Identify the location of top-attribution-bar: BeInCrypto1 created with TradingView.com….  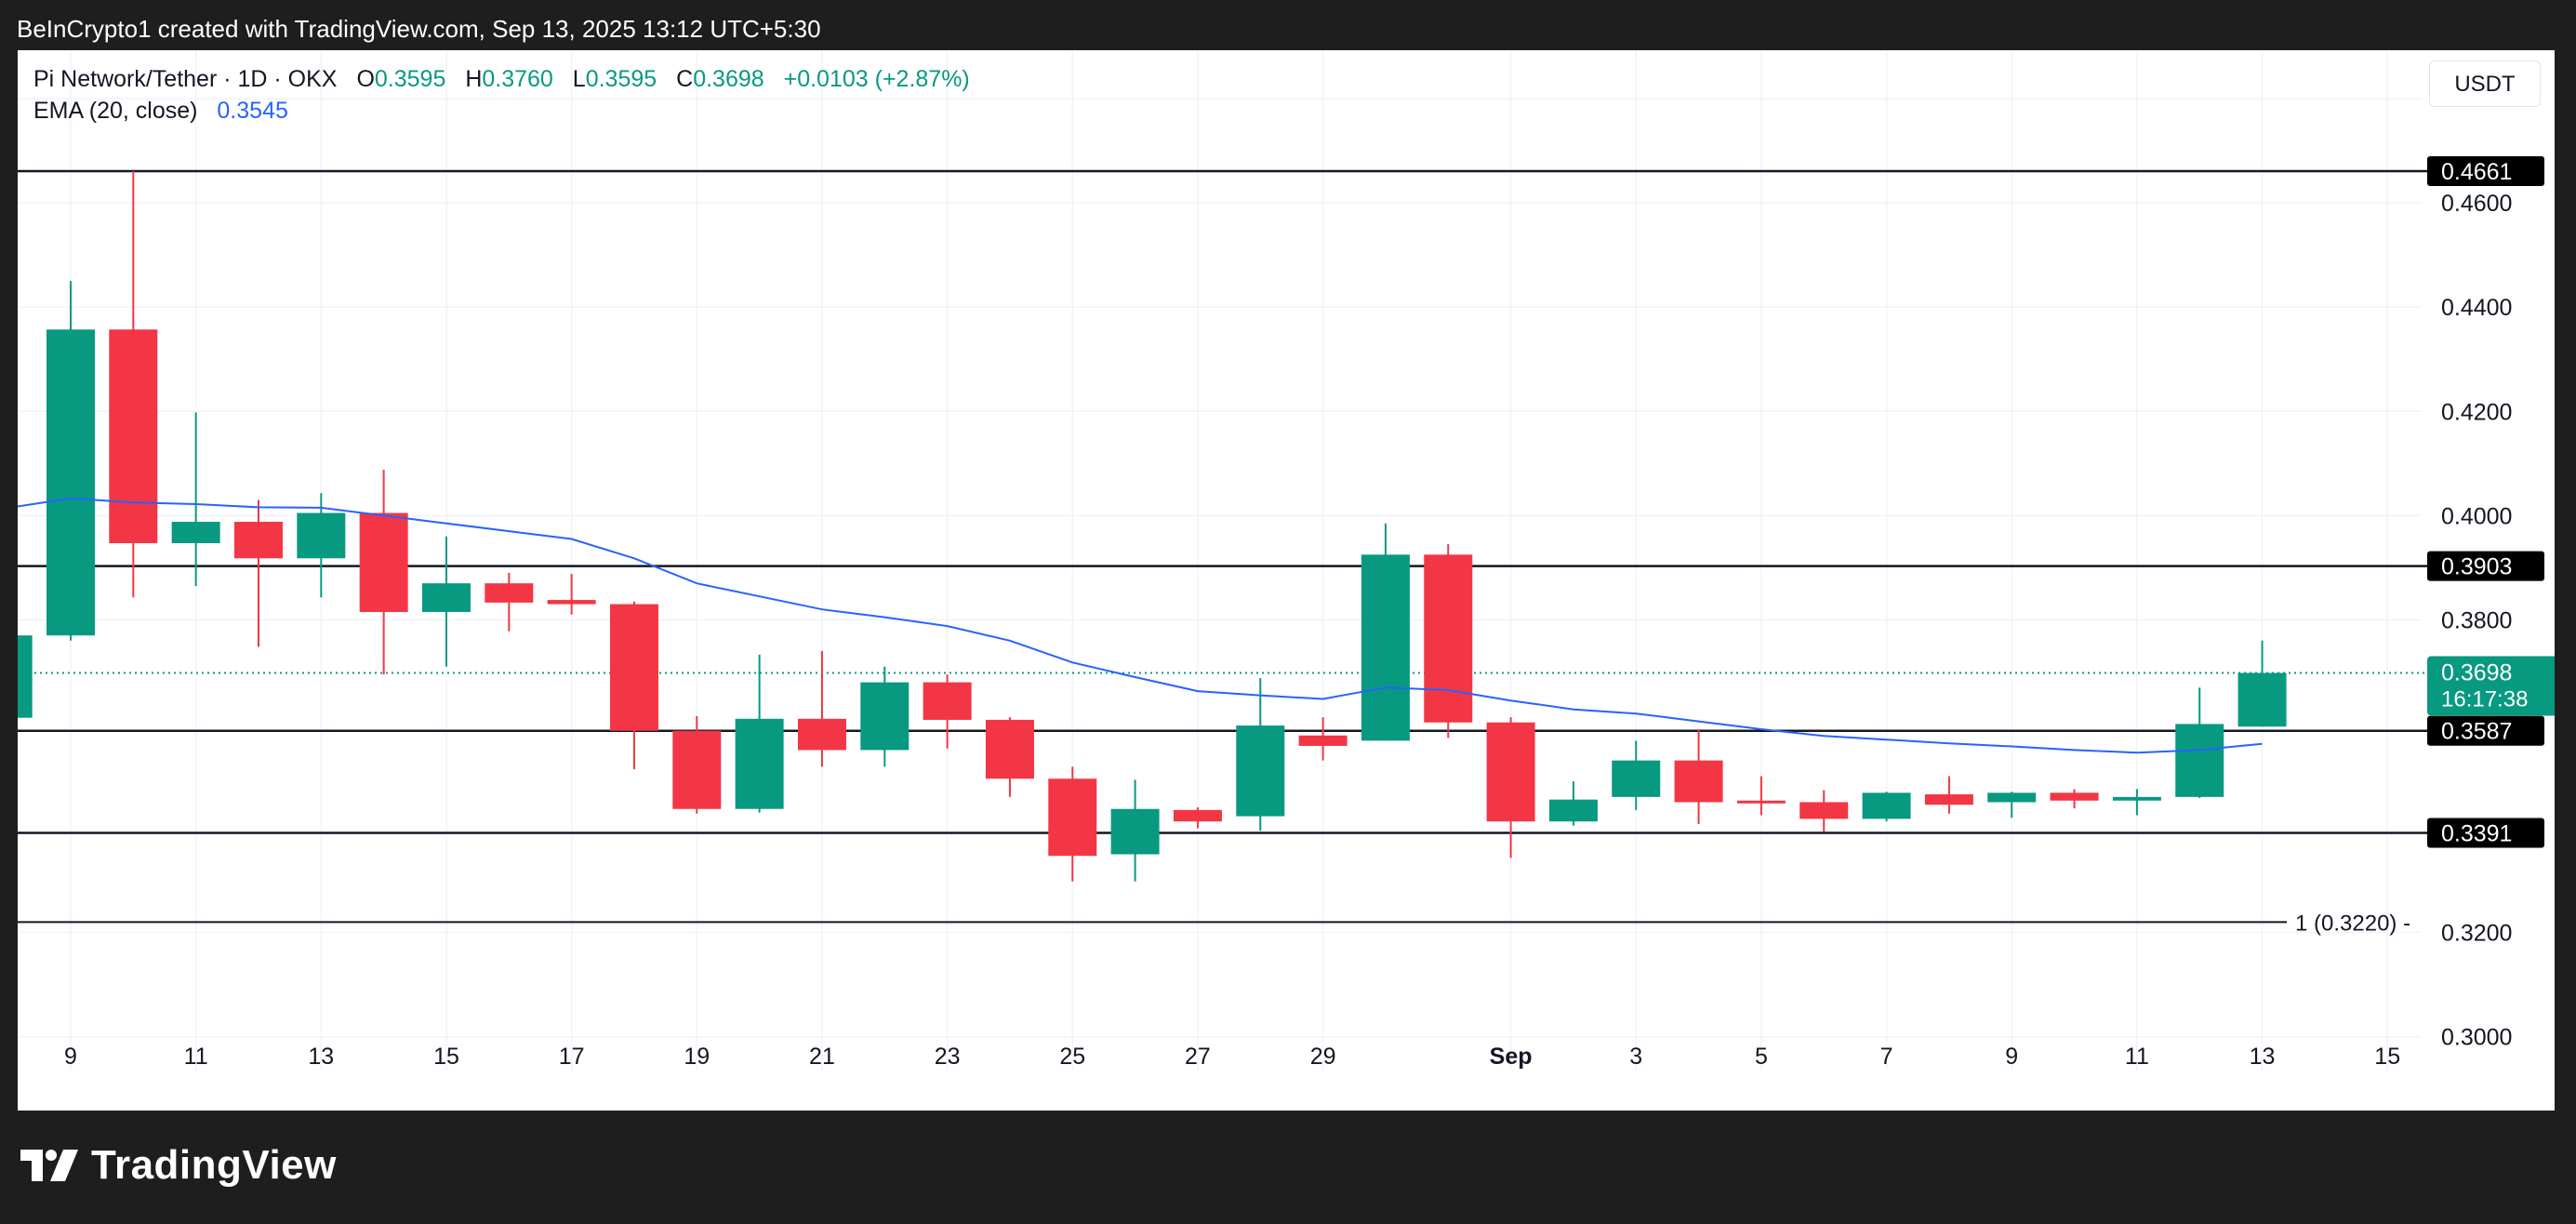
(1288, 25).